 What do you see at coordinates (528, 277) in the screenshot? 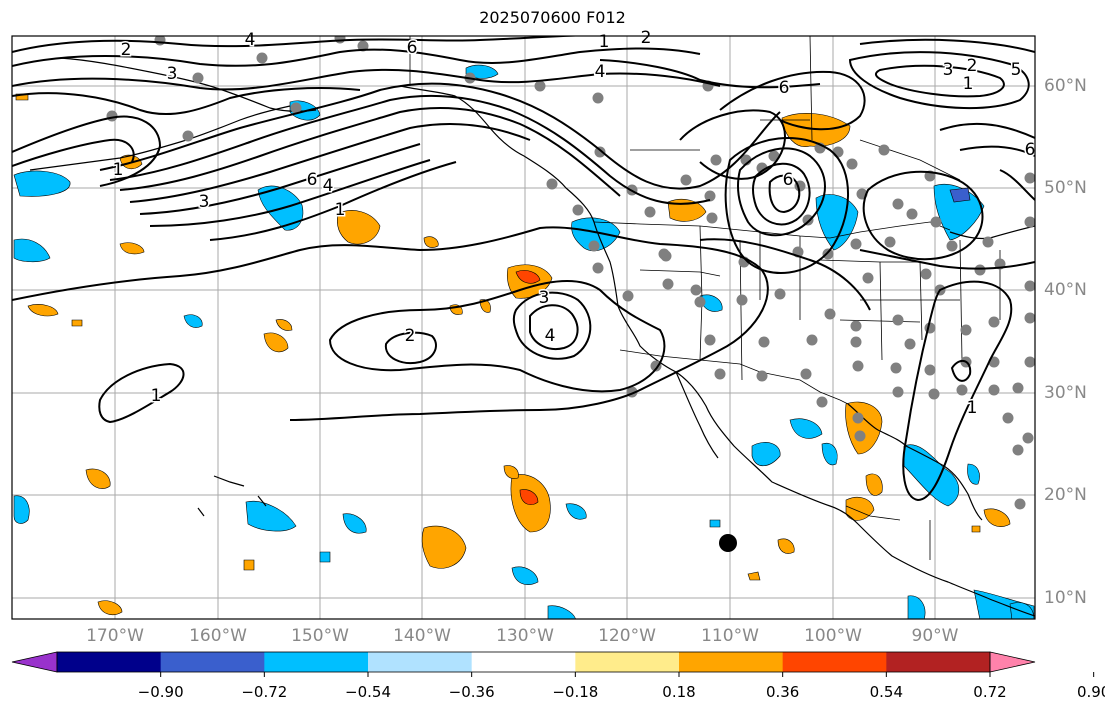
I see `strong-positive-anomaly-region` at bounding box center [528, 277].